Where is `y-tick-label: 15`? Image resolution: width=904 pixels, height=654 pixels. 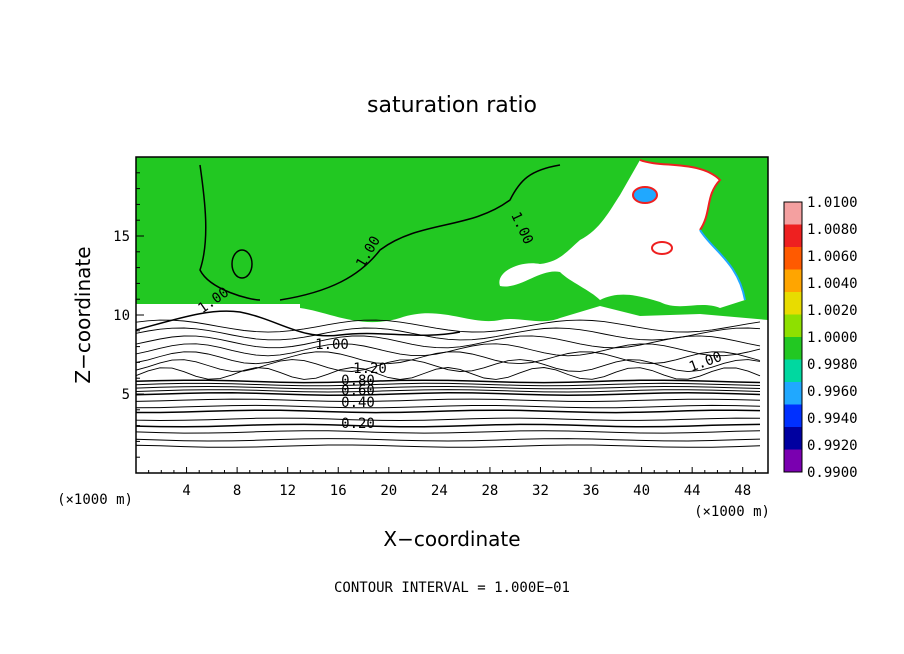
y-tick-label: 15 is located at coordinates (121, 237).